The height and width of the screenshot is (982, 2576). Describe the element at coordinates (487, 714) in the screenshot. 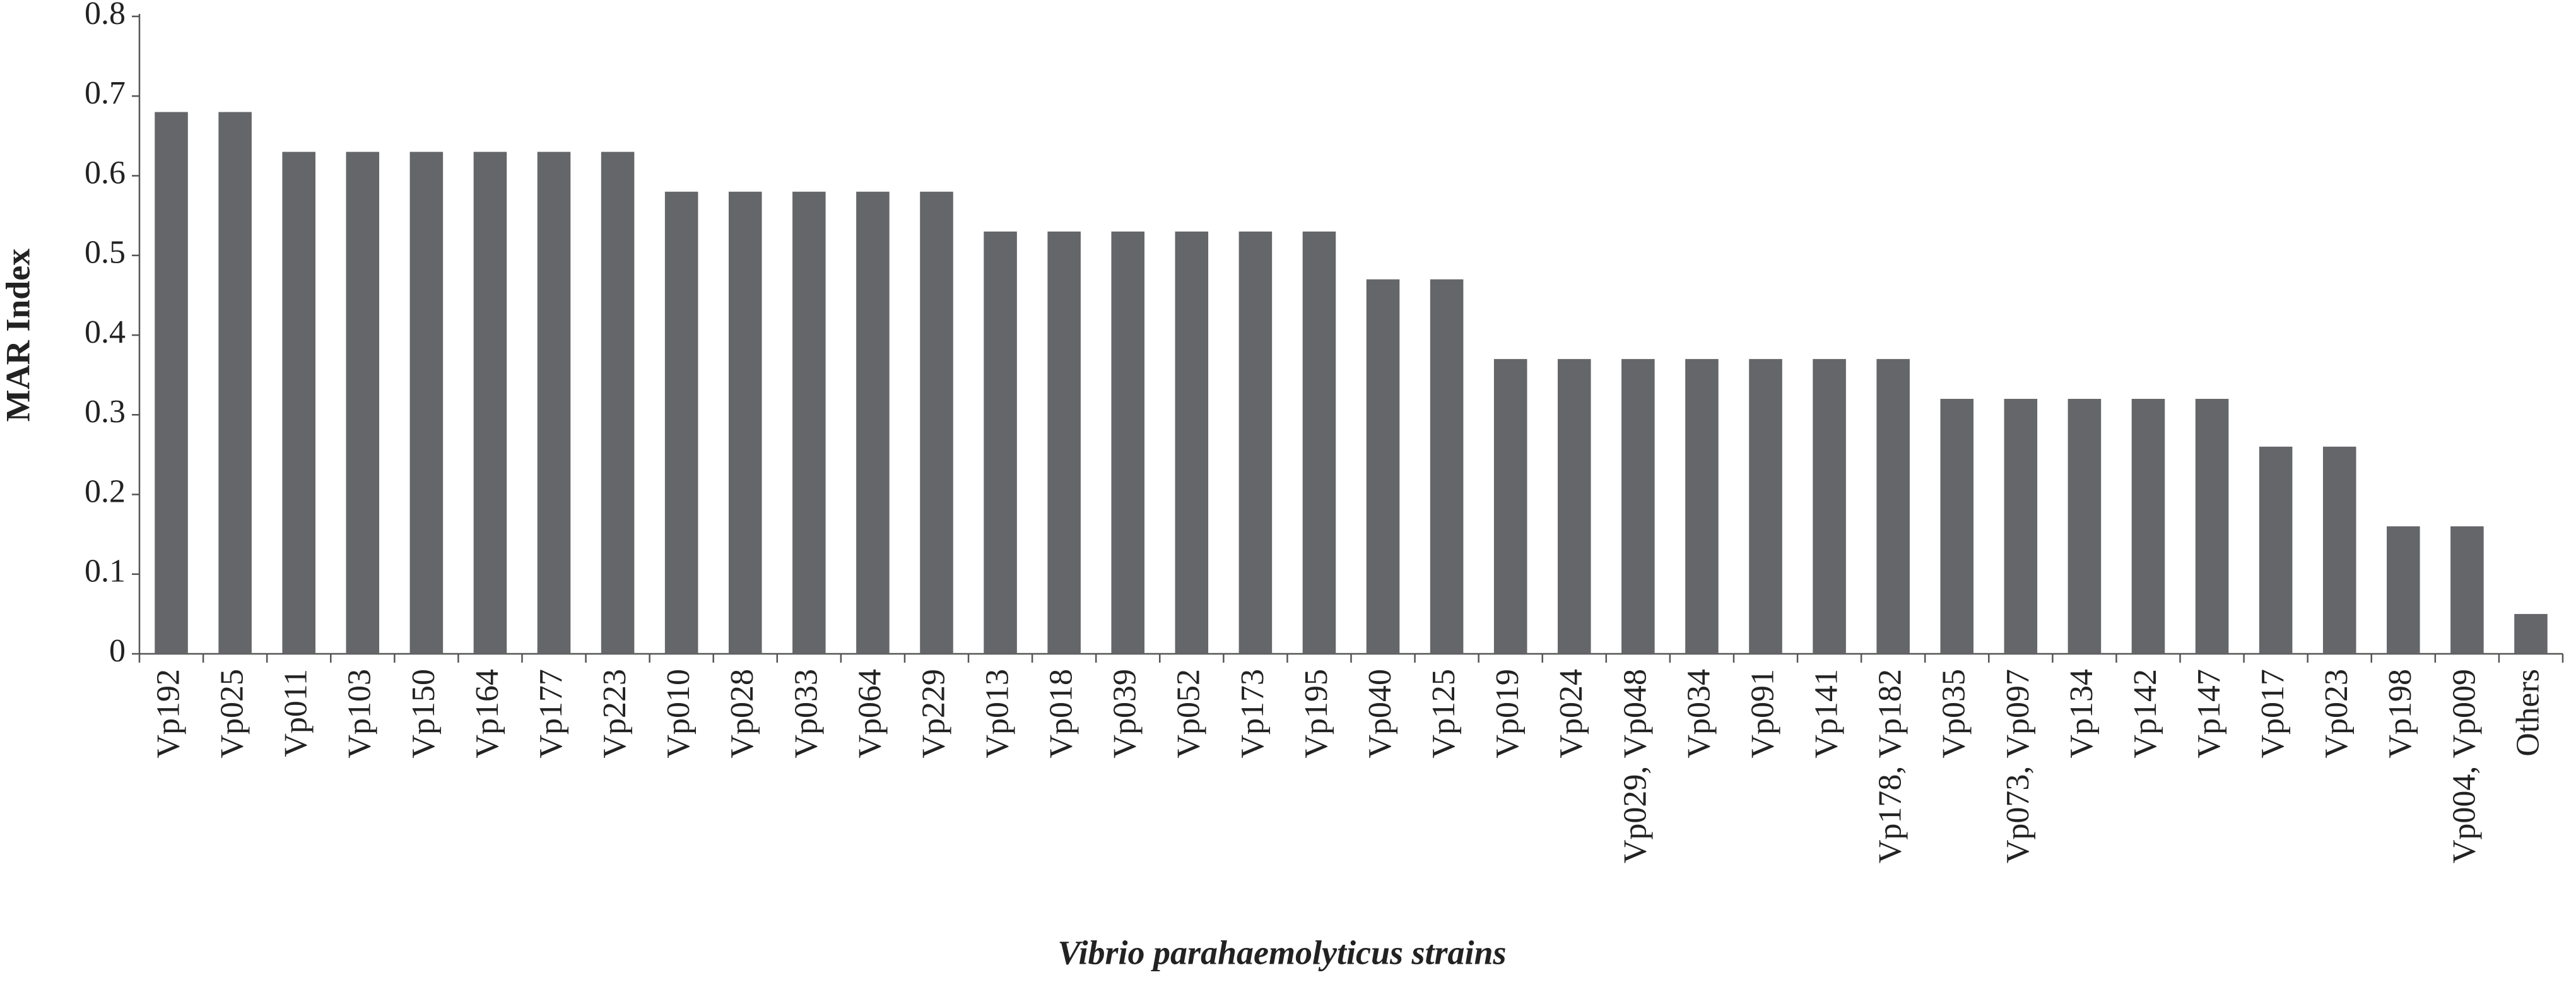

I see `x-tick-label: Vp164` at that location.